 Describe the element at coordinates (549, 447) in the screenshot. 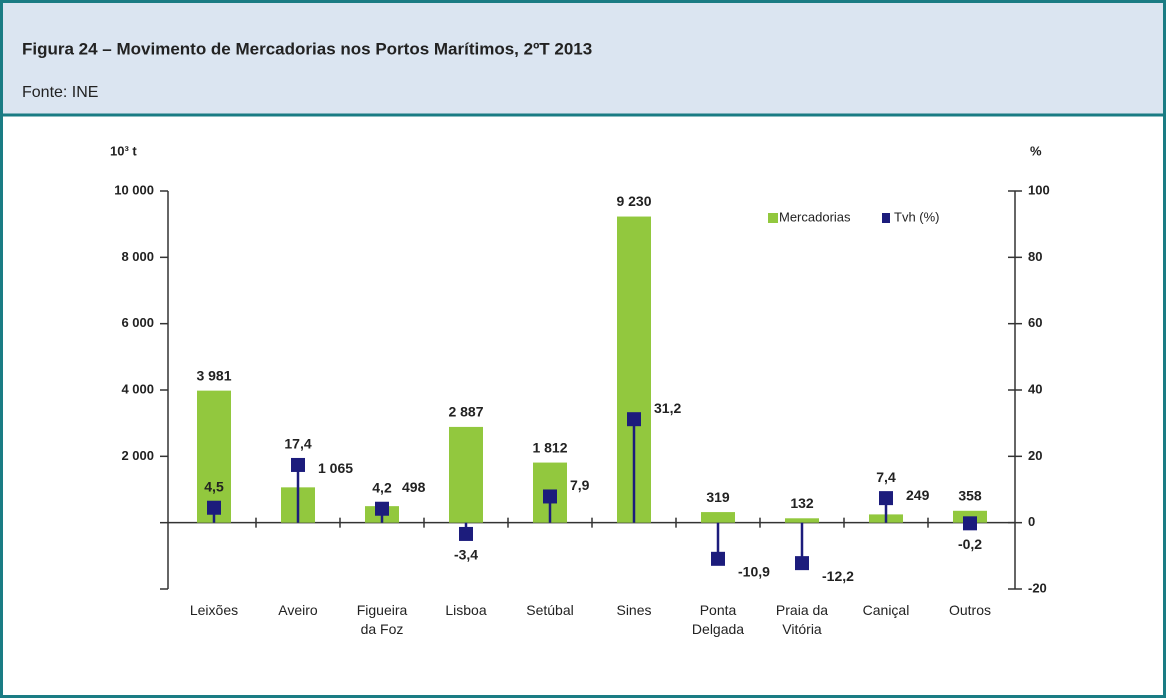

I see `bar-value-label: 1 812` at that location.